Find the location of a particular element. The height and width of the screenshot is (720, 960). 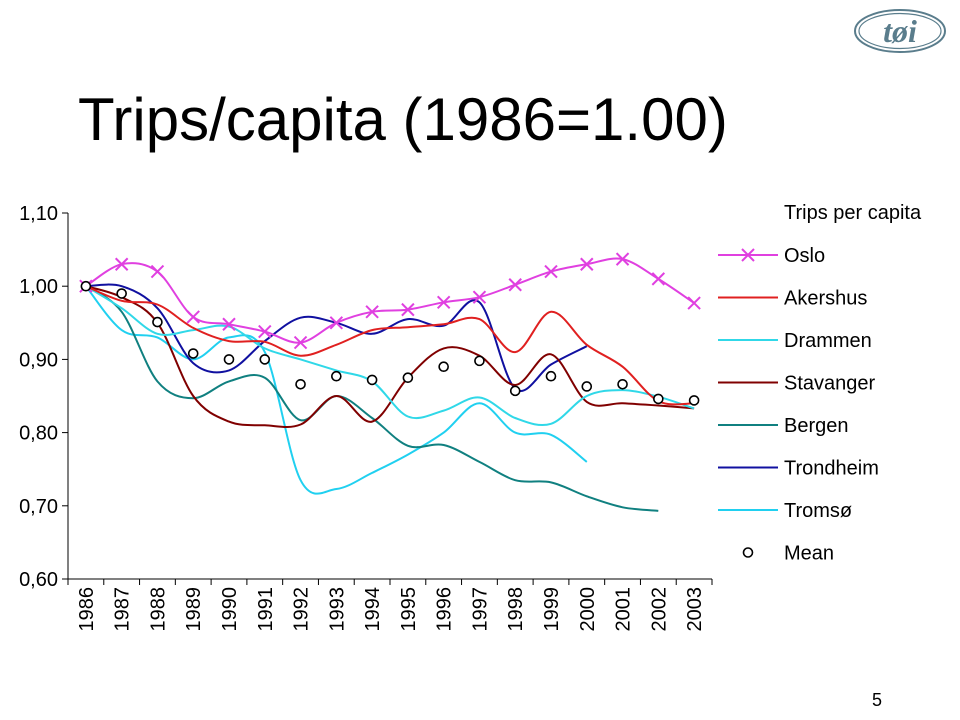

legend-item-akershus: Akershus is located at coordinates (792, 299).